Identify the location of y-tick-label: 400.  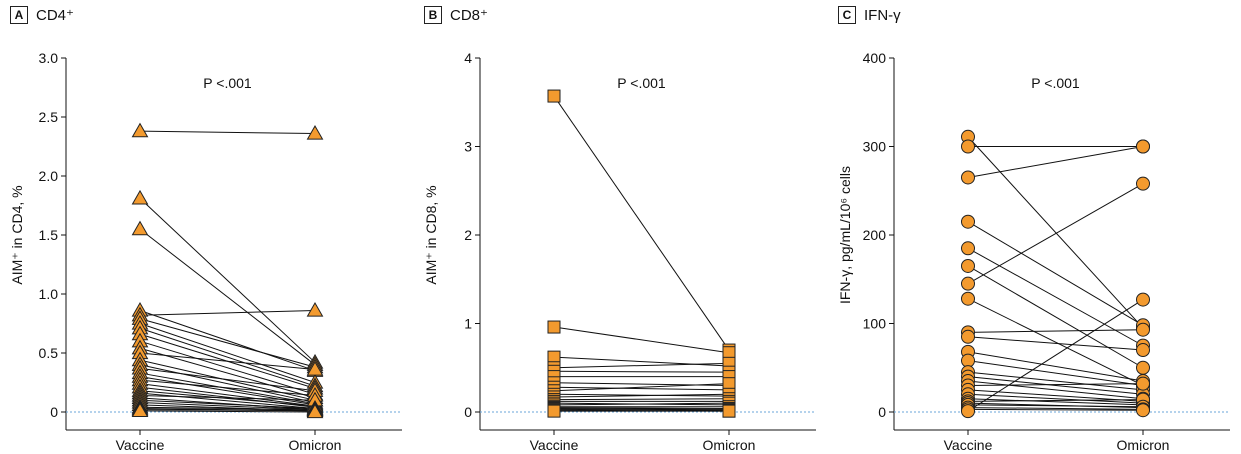
(875, 58).